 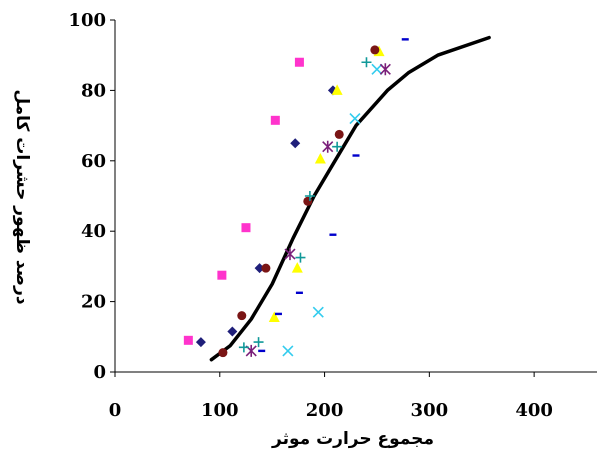 What do you see at coordinates (115, 410) in the screenshot?
I see `x-tick-label: 0` at bounding box center [115, 410].